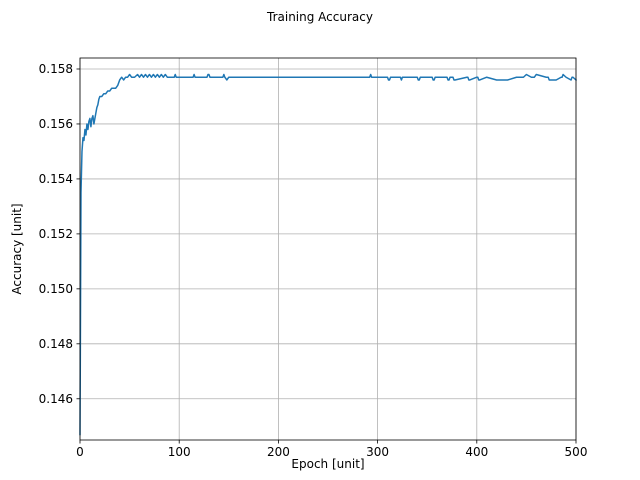 The height and width of the screenshot is (480, 640). What do you see at coordinates (56, 399) in the screenshot?
I see `y-tick-label: 0.146` at bounding box center [56, 399].